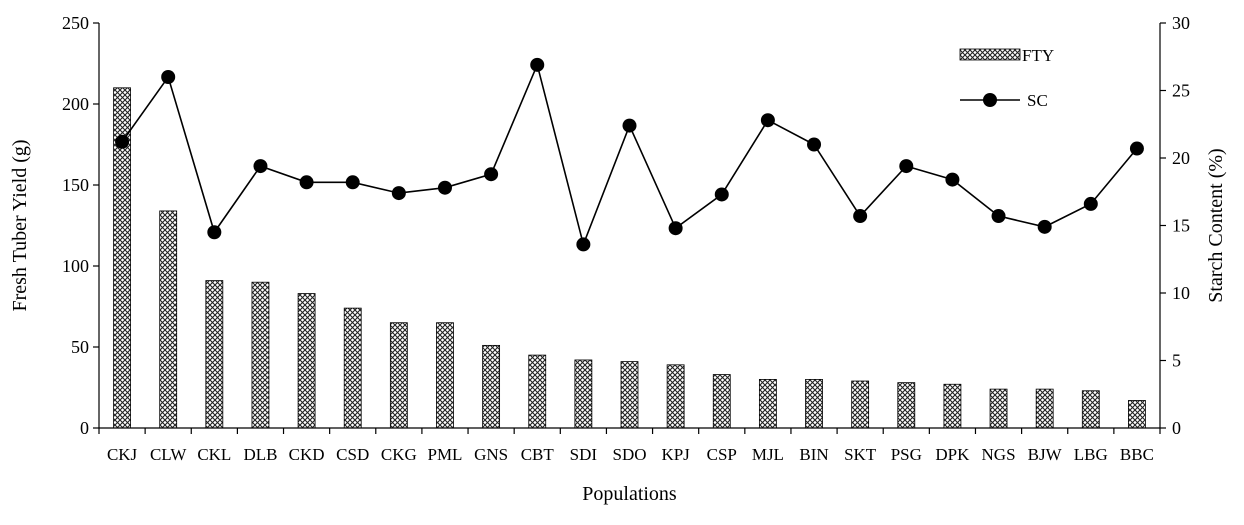  Describe the element at coordinates (168, 454) in the screenshot. I see `category-label: CLW` at that location.